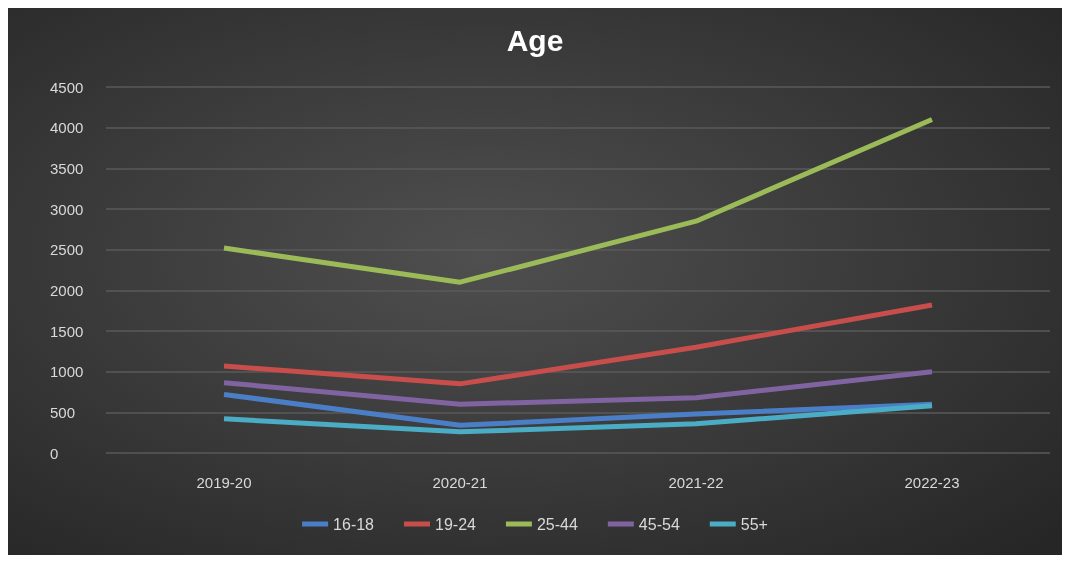 Image resolution: width=1070 pixels, height=563 pixels. I want to click on x-tick-label: 2022-23, so click(932, 482).